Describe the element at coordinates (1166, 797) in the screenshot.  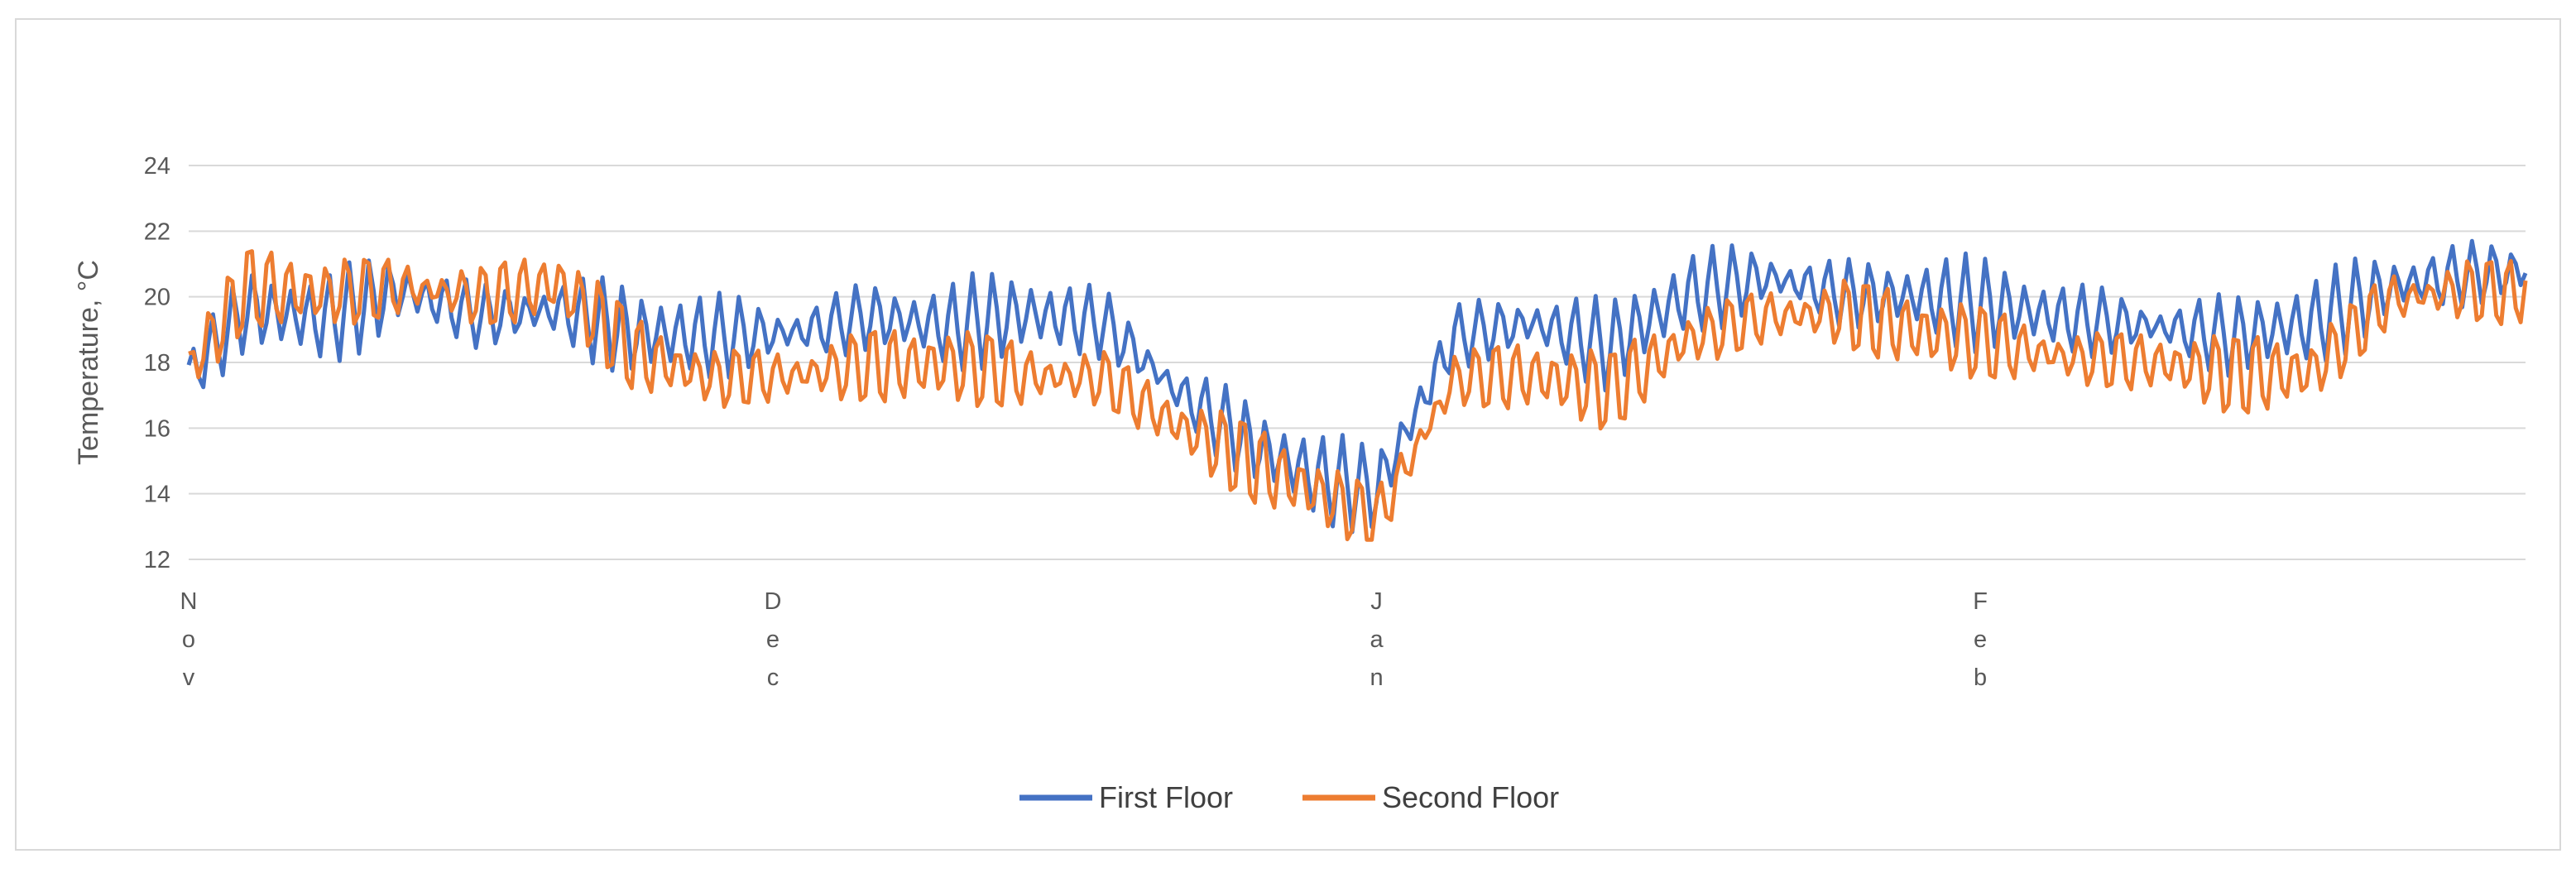
I see `legend-label: First Floor` at that location.